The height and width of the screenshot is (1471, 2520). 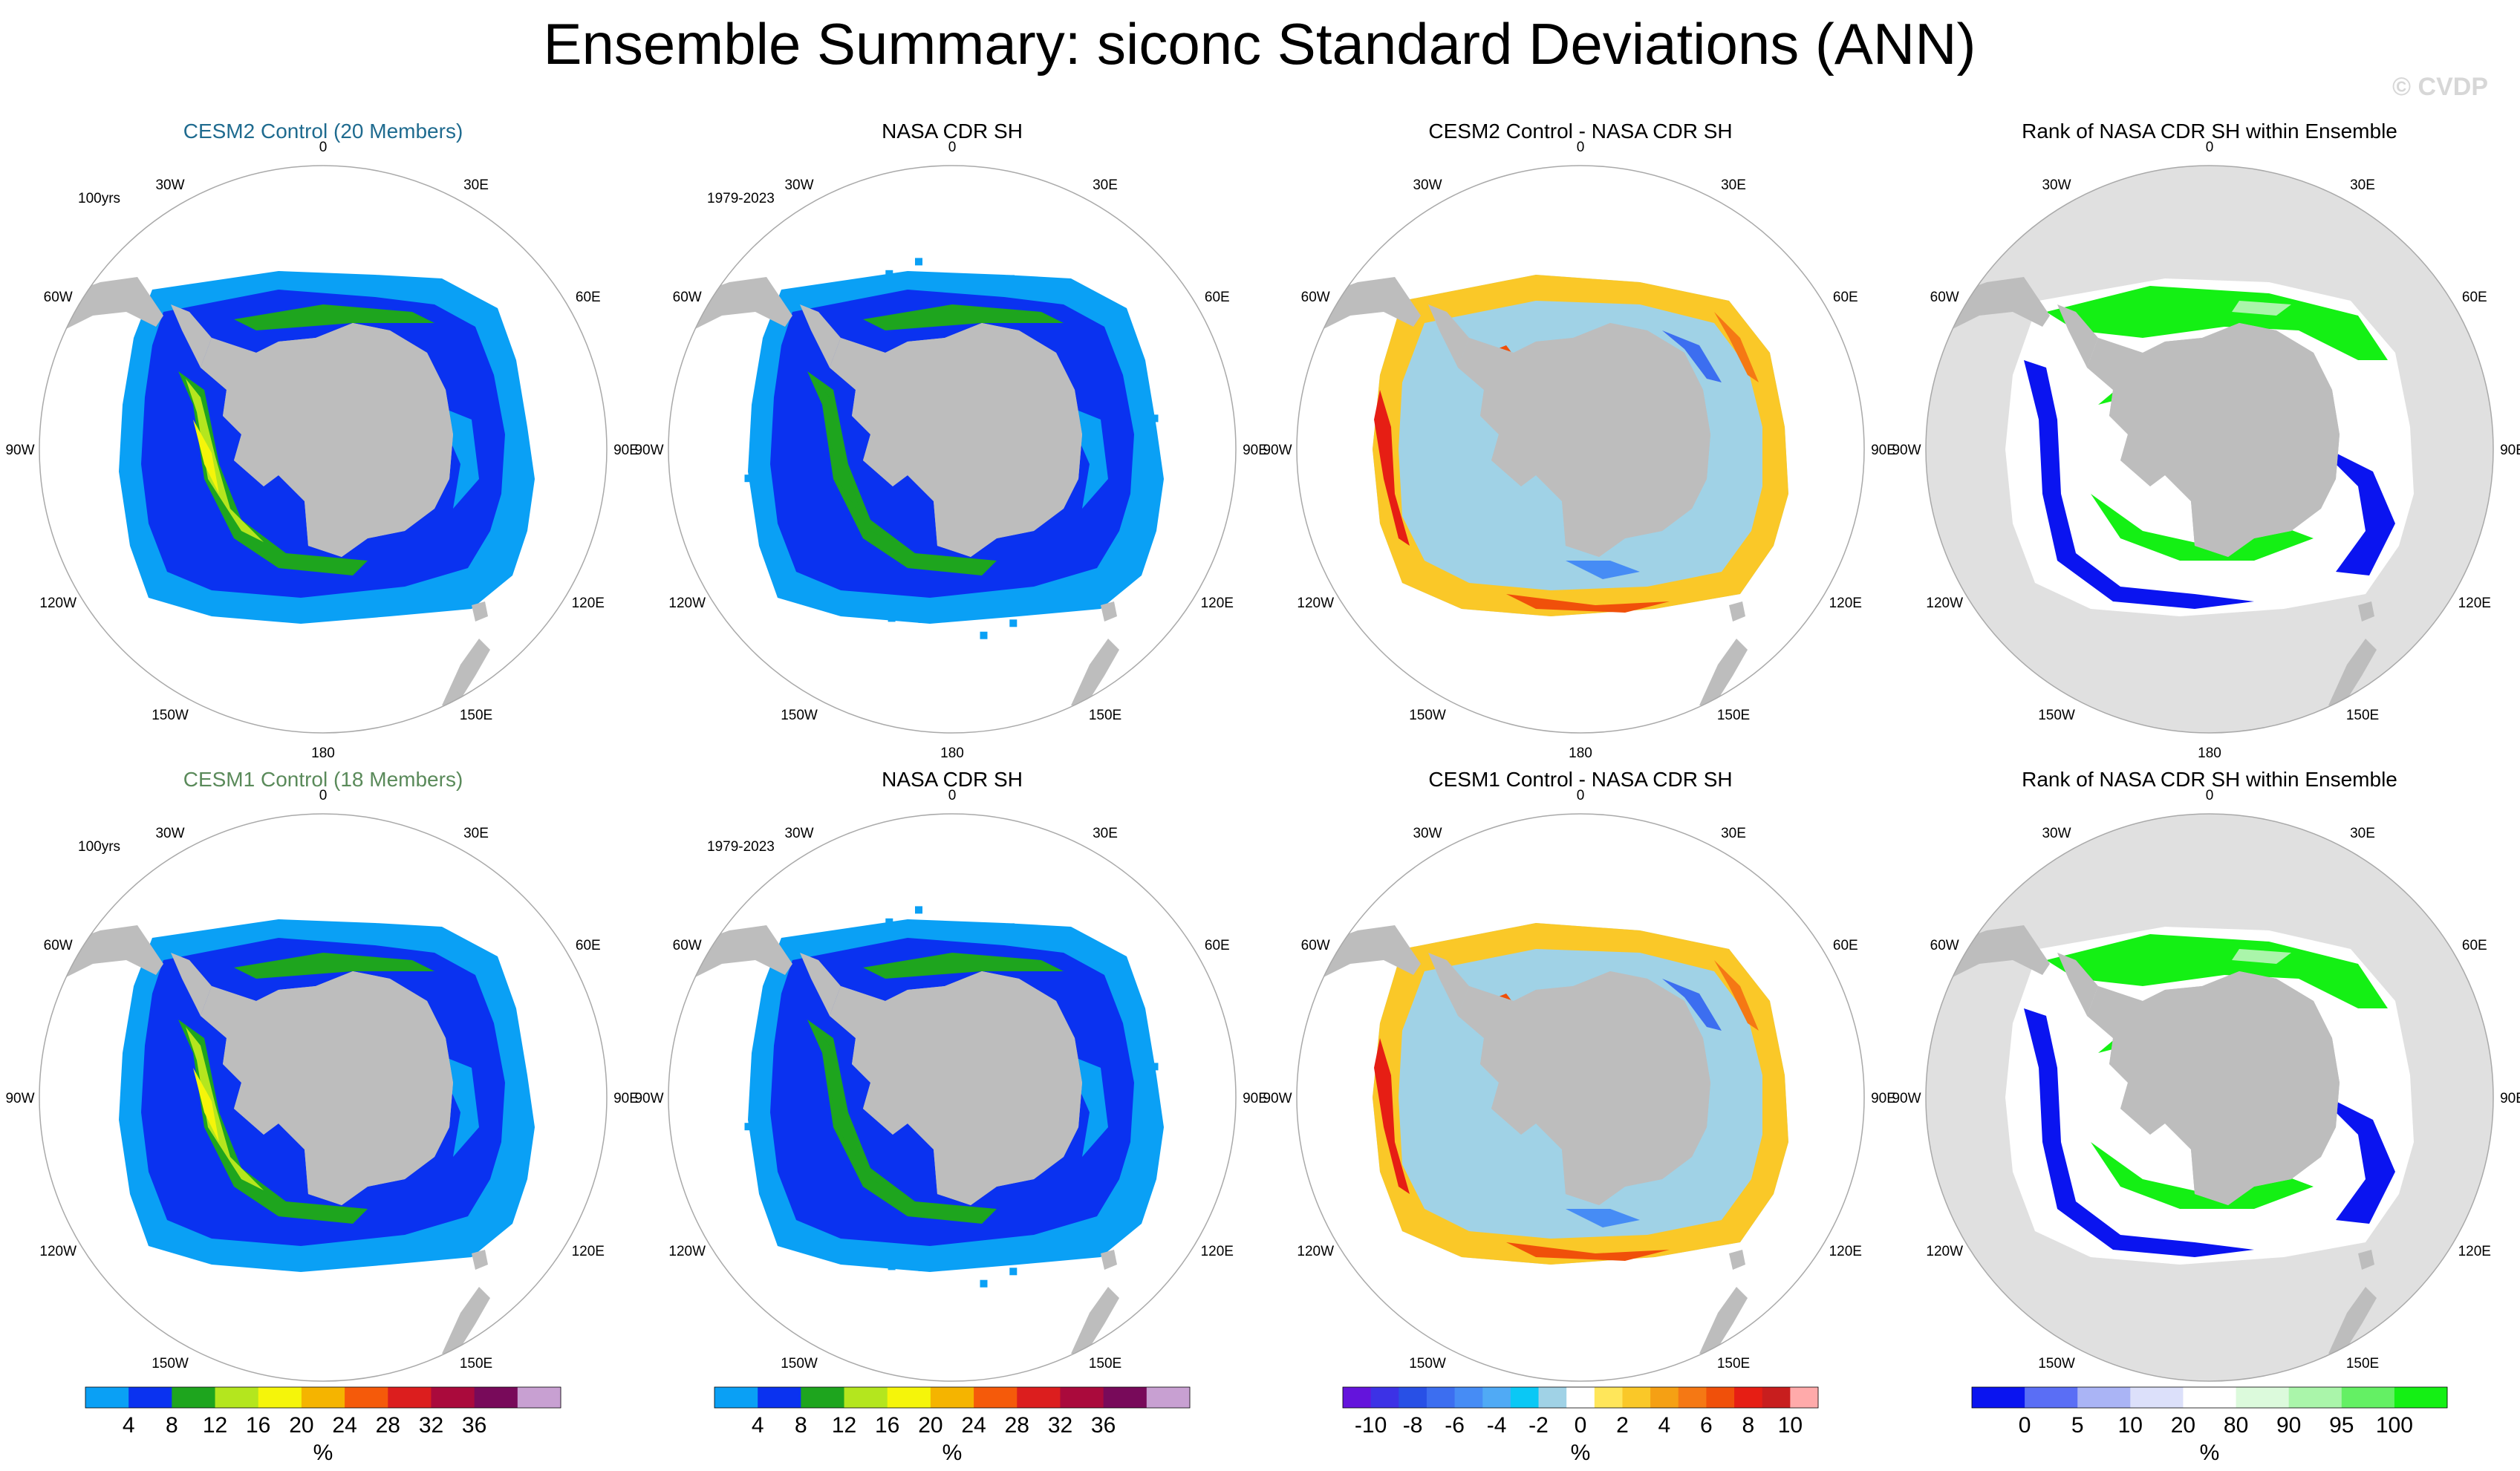 I want to click on watermark: © CVDP, so click(x=2440, y=87).